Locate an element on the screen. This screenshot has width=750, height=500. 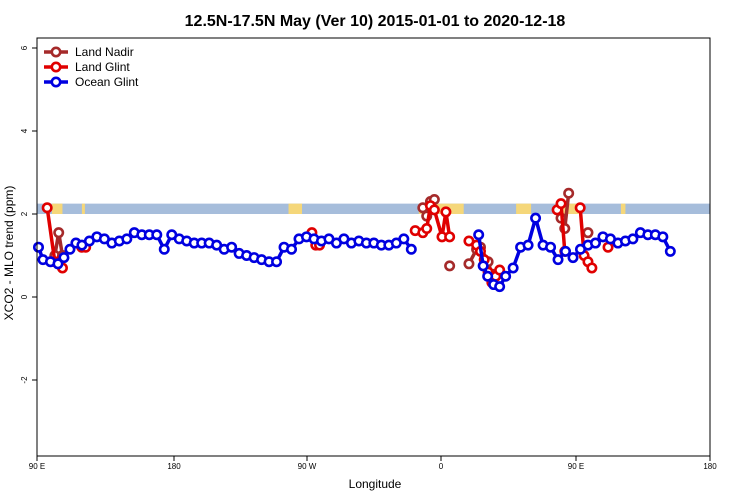
y-axis-ticks: -2 0 2 4 6 is located at coordinates (28, 214).